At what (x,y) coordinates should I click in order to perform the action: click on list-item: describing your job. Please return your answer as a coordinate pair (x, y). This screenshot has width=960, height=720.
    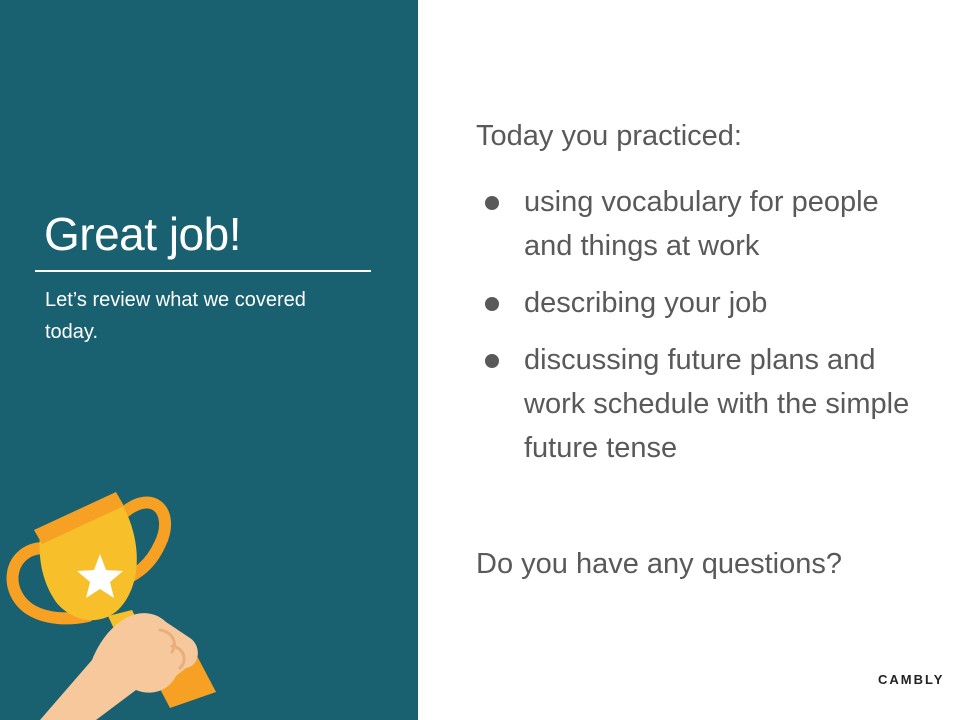
    Looking at the image, I should click on (696, 303).